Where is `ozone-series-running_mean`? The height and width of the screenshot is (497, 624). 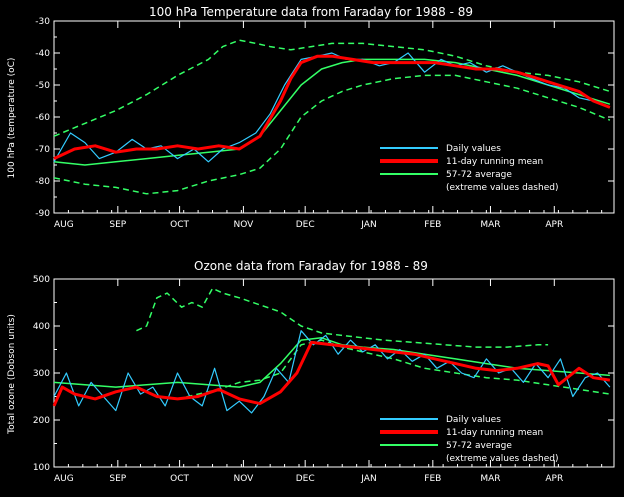 ozone-series-running_mean is located at coordinates (331, 373).